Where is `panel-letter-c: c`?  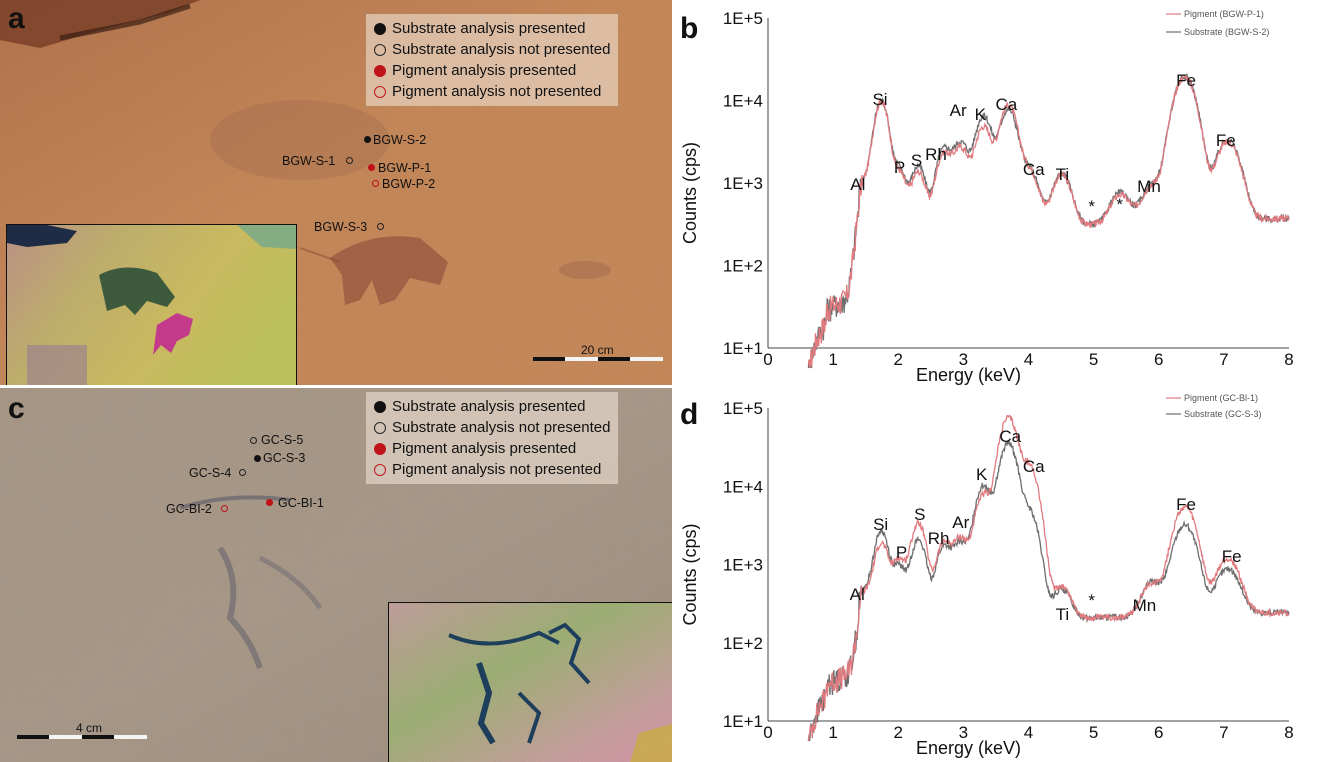
panel-letter-c: c is located at coordinates (16, 408).